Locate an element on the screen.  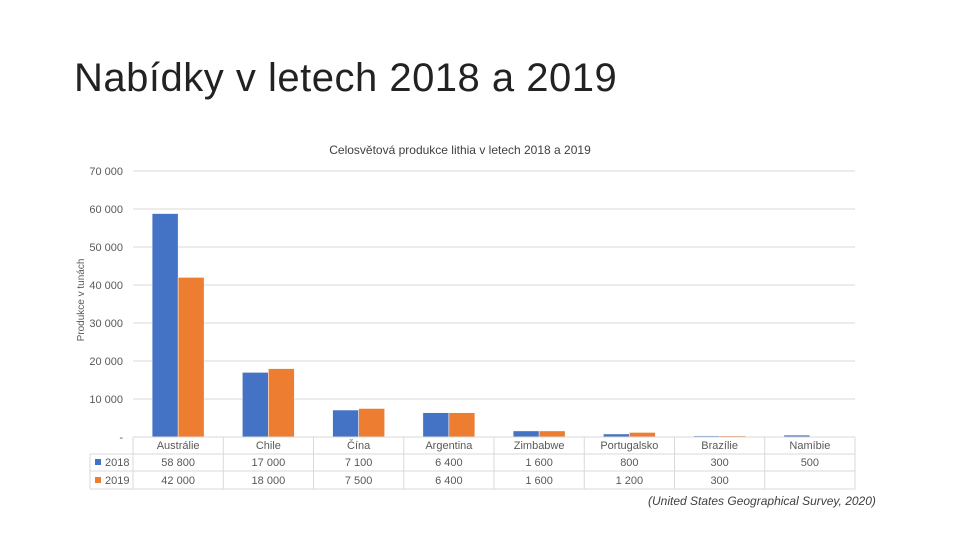
data-label: 18 000 is located at coordinates (269, 481).